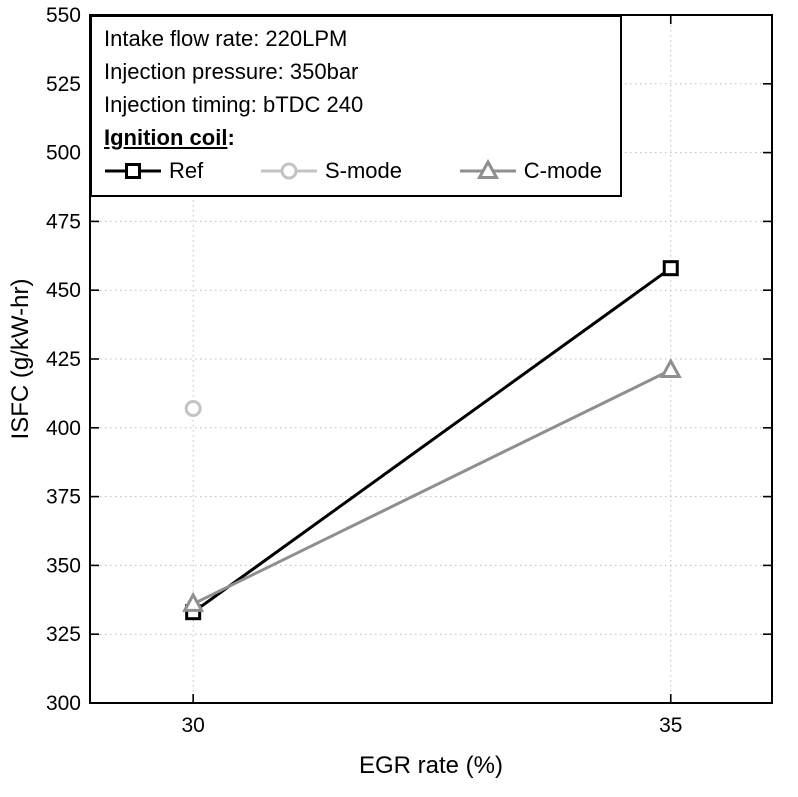  Describe the element at coordinates (63, 703) in the screenshot. I see `y-tick-label: 300` at that location.